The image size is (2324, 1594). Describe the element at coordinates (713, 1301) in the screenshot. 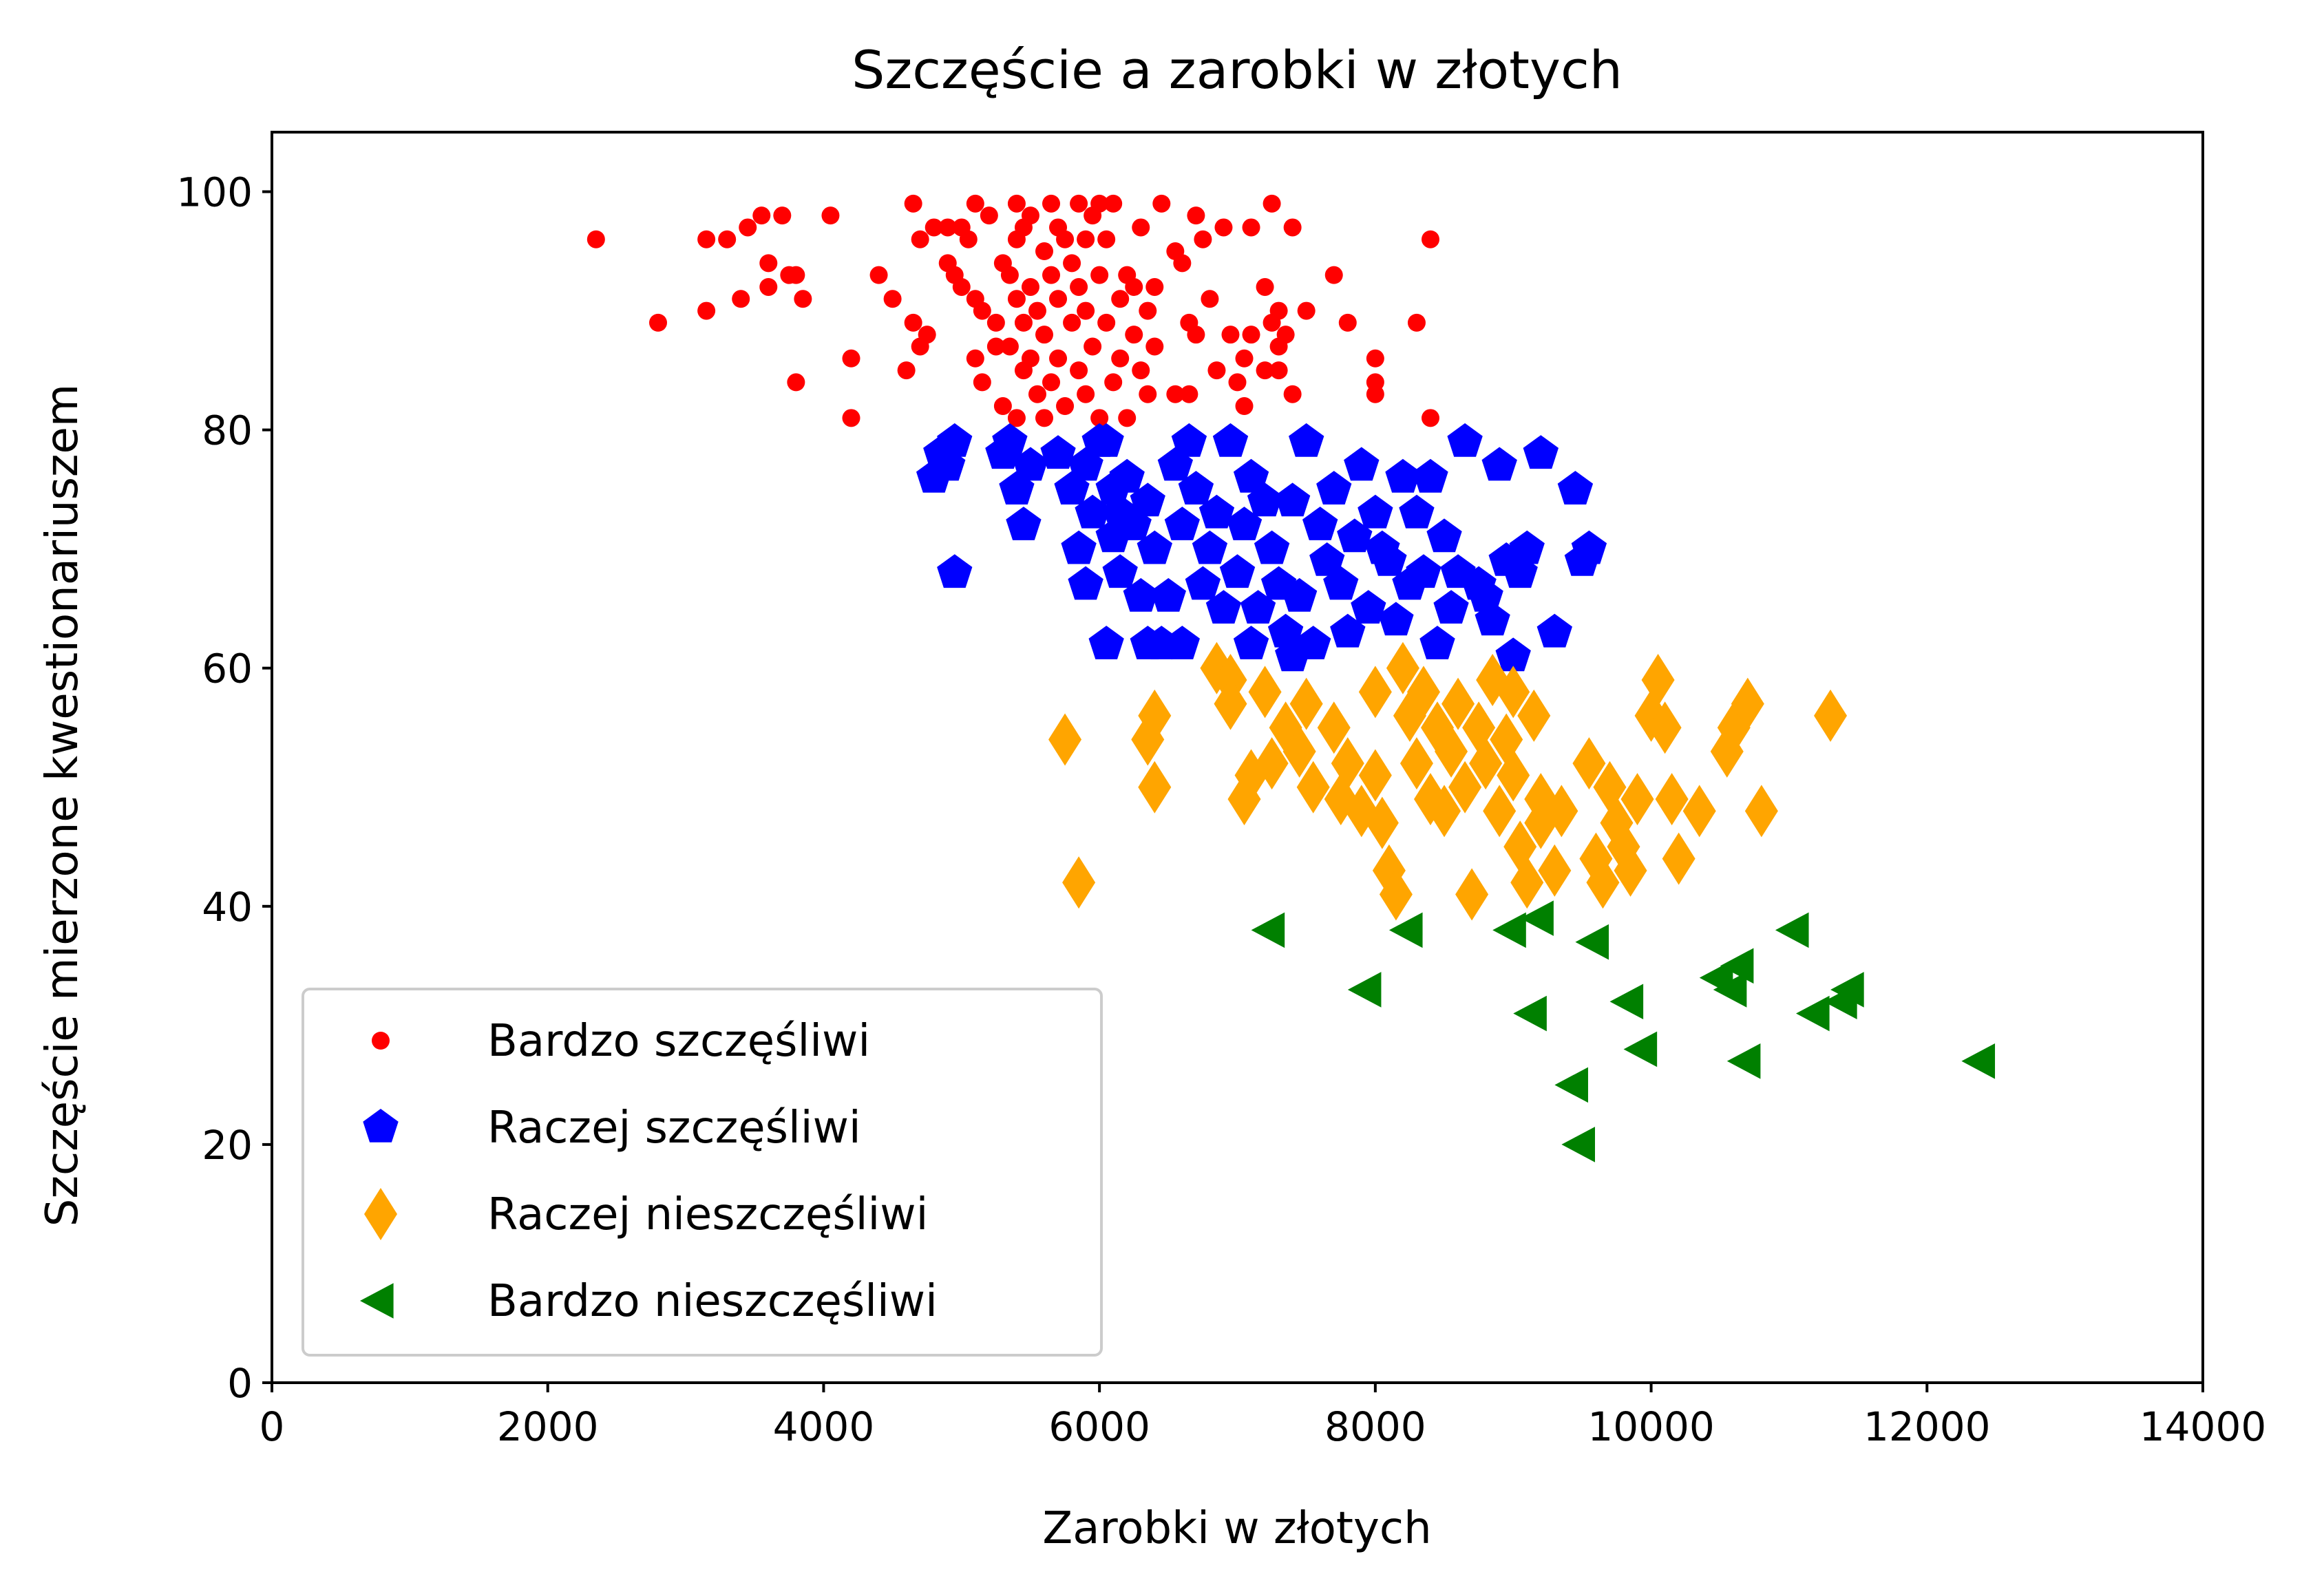

I see `legend-label: Bardzo nieszczęśliwi` at that location.